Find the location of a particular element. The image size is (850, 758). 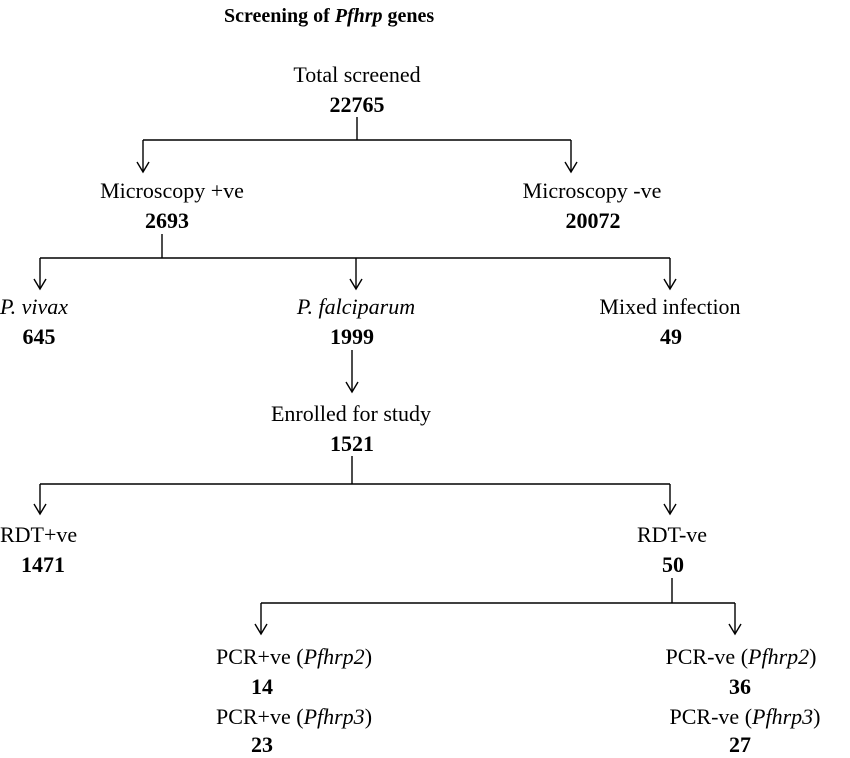

rdt-negative-value: 50 is located at coordinates (673, 564).